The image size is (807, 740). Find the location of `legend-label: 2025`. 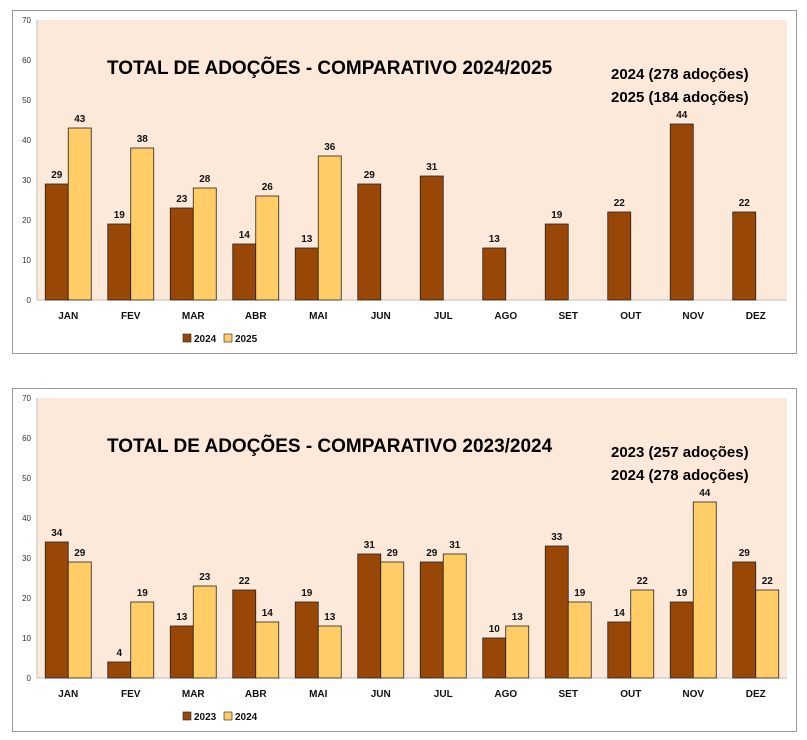

legend-label: 2025 is located at coordinates (246, 339).